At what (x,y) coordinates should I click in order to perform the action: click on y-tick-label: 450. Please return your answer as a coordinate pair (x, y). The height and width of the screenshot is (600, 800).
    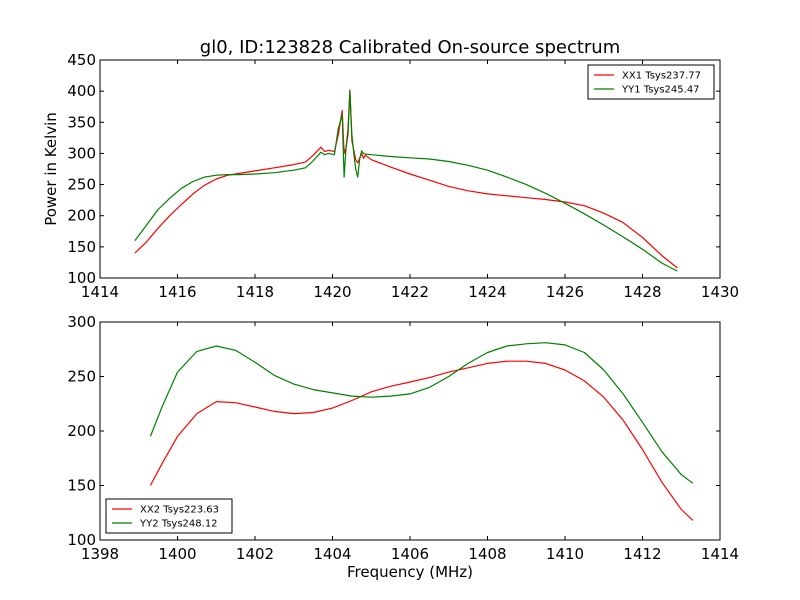
    Looking at the image, I should click on (81, 60).